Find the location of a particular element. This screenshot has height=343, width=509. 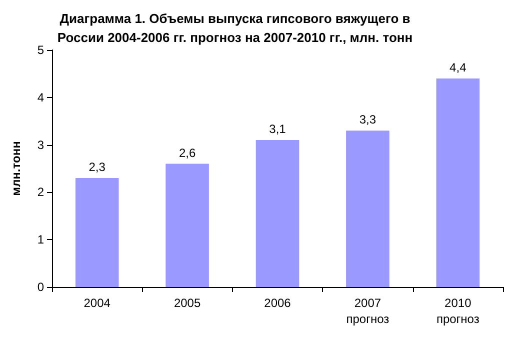

data-label: 2,6 is located at coordinates (187, 153).